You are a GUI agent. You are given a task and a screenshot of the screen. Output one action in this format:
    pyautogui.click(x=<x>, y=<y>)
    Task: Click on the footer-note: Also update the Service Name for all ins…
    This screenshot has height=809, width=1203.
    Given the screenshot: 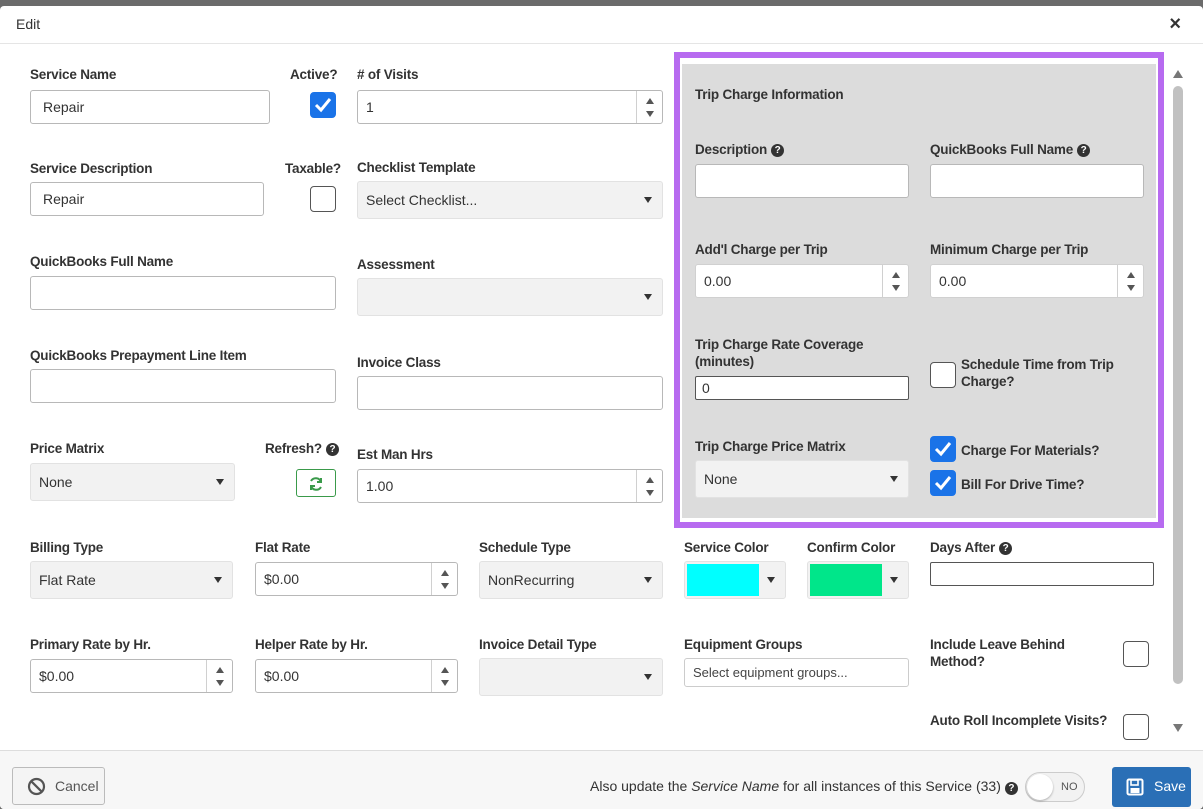 What is the action you would take?
    pyautogui.click(x=804, y=786)
    